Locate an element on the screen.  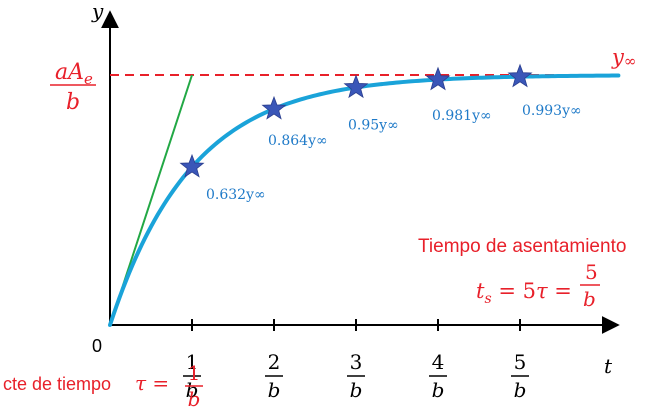
settling-time-lhs: ts = 5τ = is located at coordinates (524, 293).